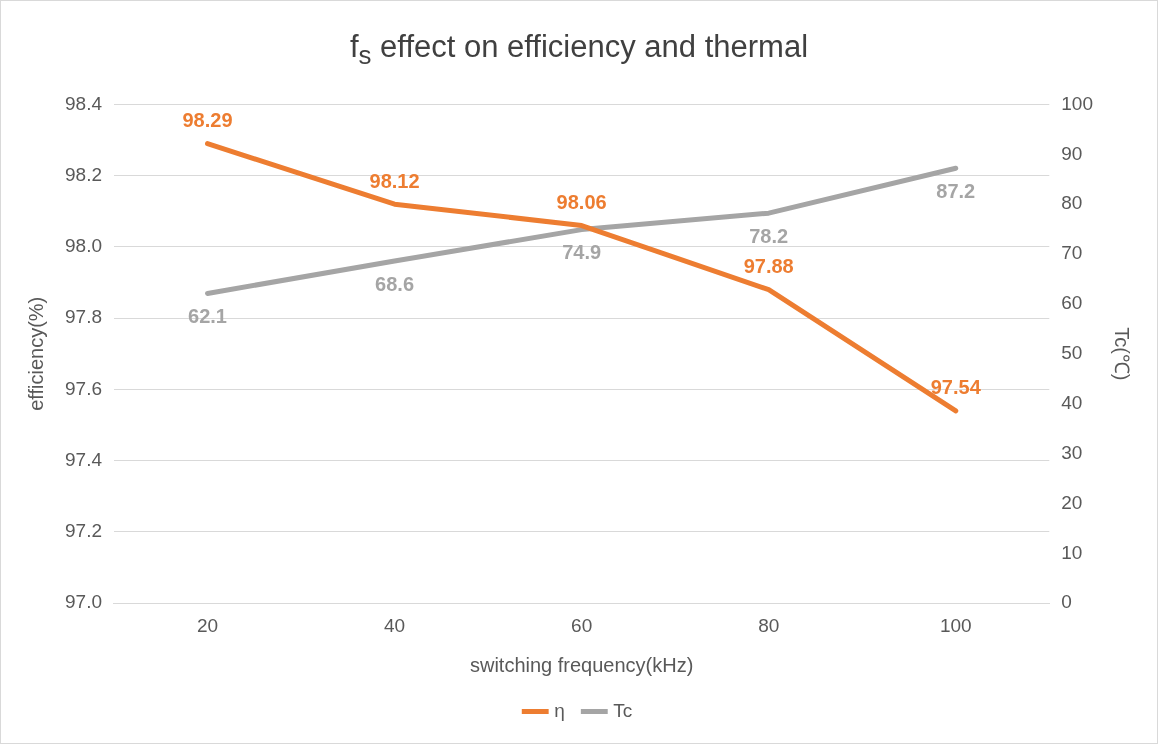 The width and height of the screenshot is (1158, 744). I want to click on y2-tick-label: 30, so click(1072, 452).